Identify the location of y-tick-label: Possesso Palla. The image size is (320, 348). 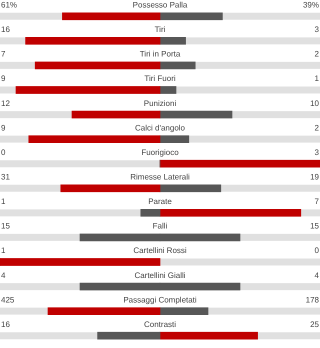
(160, 5).